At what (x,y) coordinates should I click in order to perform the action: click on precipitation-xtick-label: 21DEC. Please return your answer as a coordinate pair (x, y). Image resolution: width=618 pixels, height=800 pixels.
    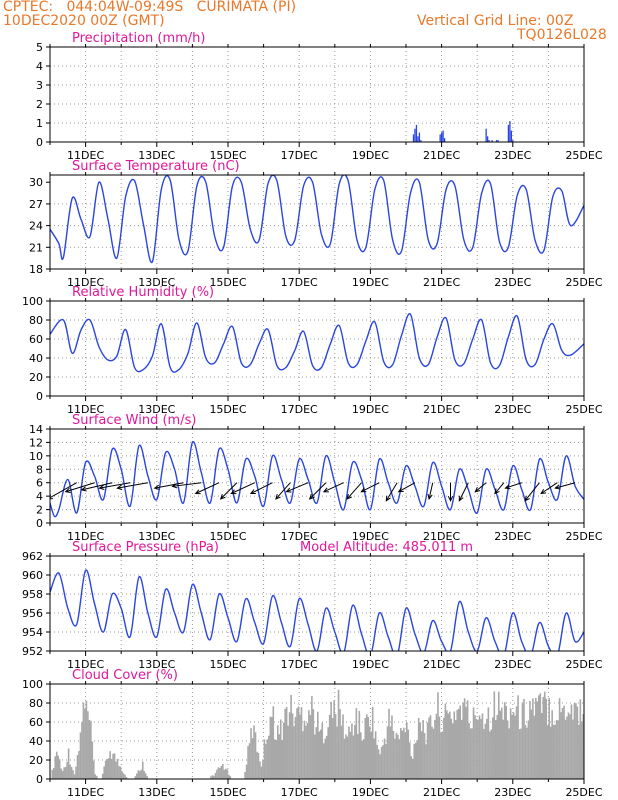
    Looking at the image, I should click on (441, 155).